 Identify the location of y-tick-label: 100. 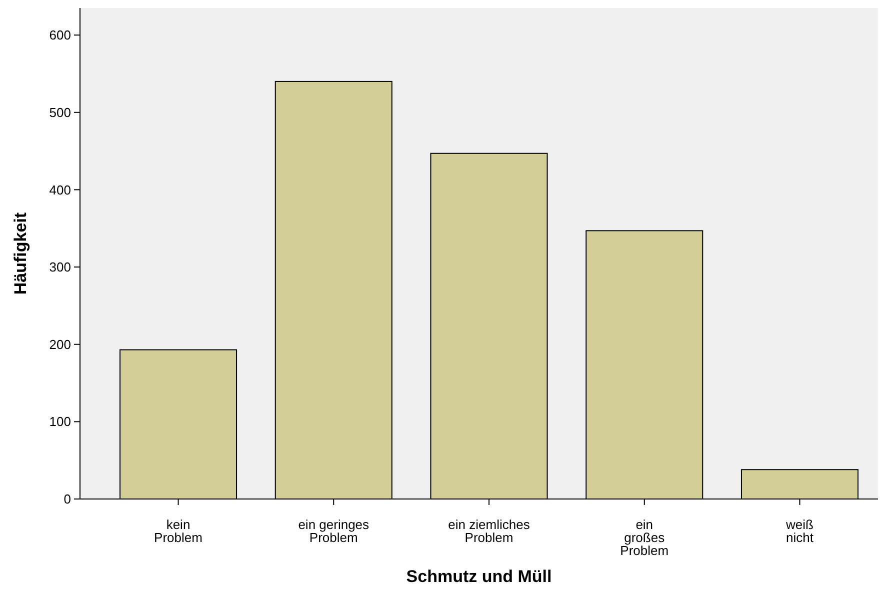
(60, 422).